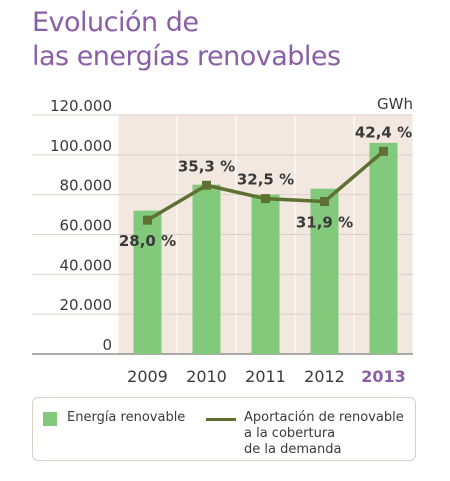 The height and width of the screenshot is (481, 450). What do you see at coordinates (221, 419) in the screenshot?
I see `legend-line-swatch` at bounding box center [221, 419].